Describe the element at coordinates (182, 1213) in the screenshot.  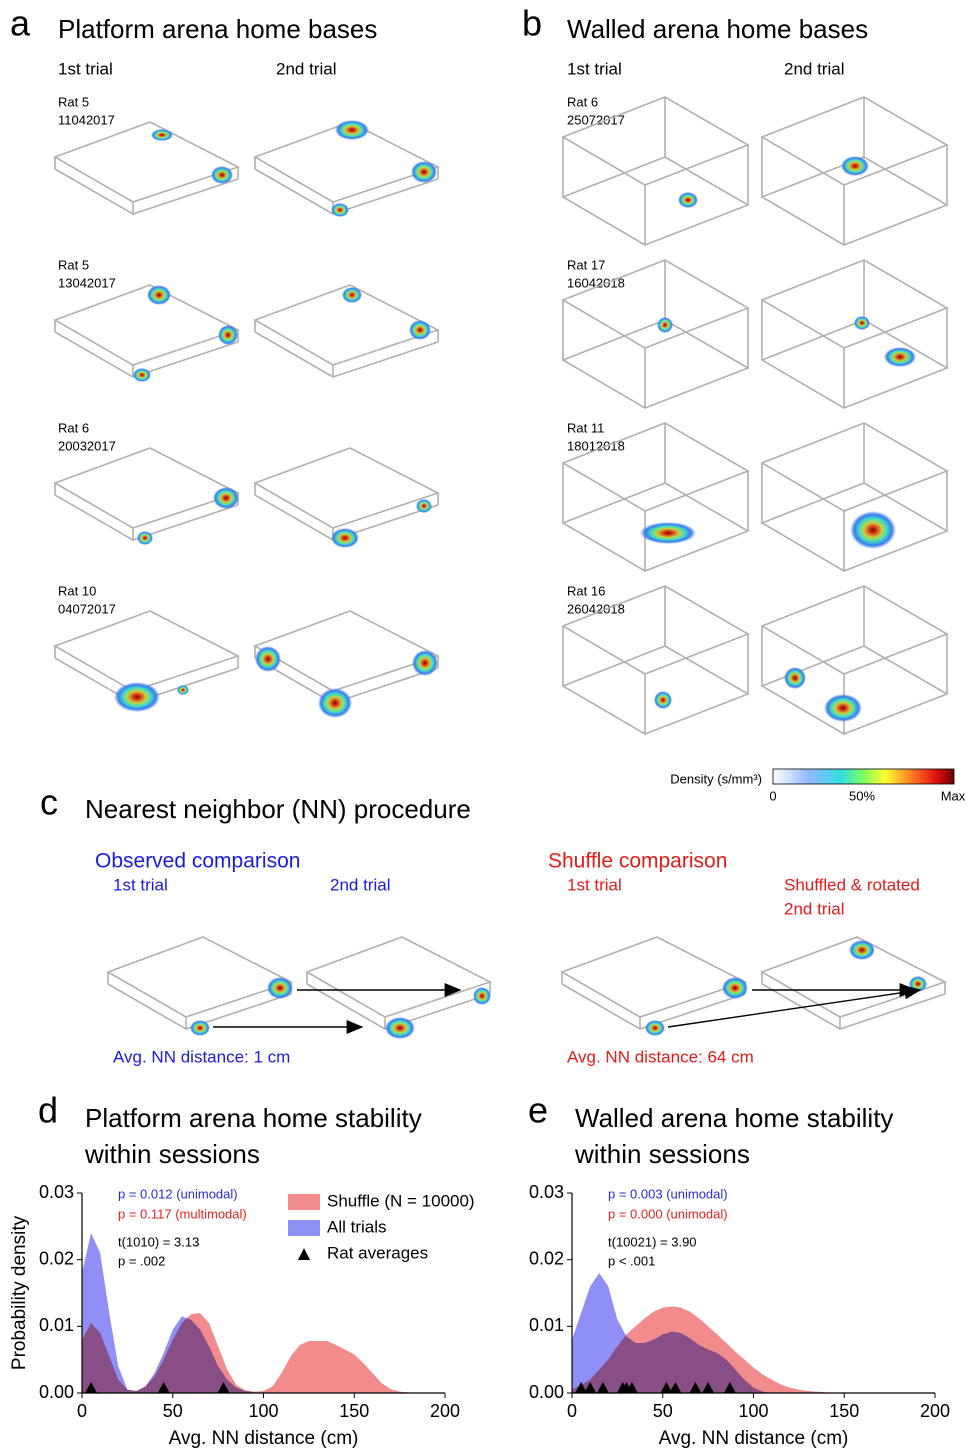
I see `annotation: p = 0.117 (multimodal)` at that location.